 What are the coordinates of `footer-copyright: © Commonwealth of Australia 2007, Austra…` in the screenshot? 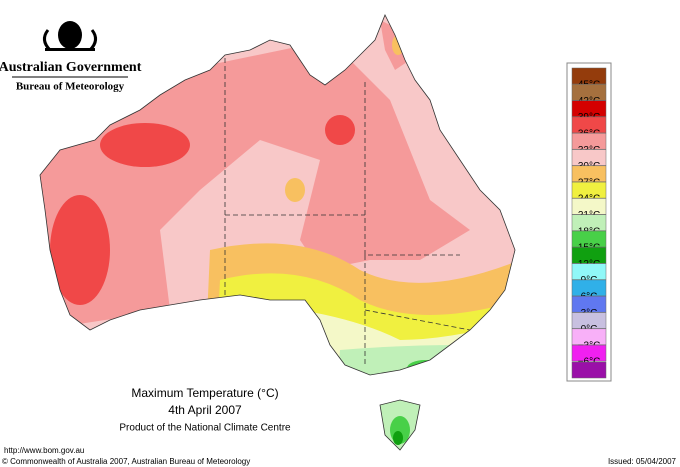 It's located at (126, 461).